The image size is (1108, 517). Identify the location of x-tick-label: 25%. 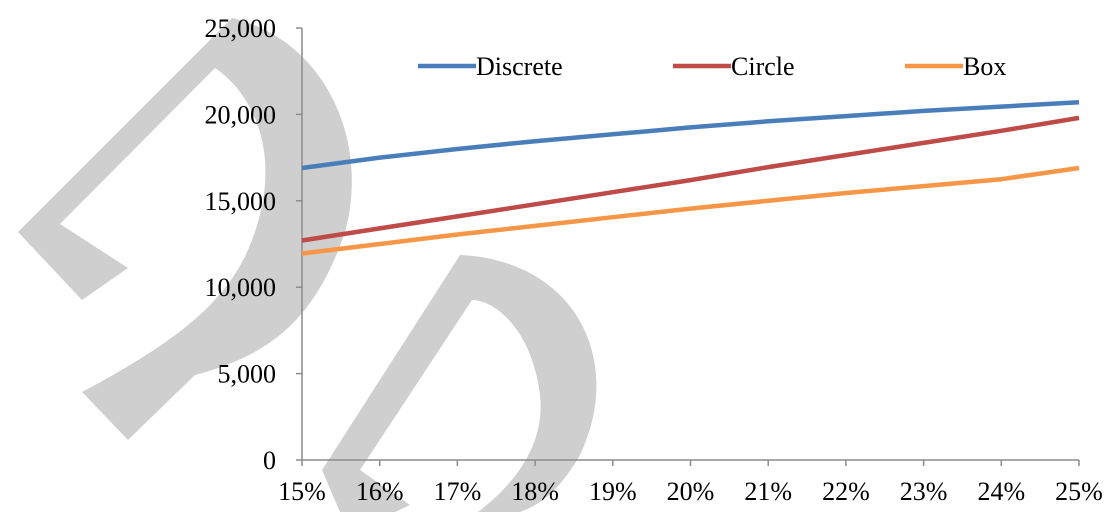
(1079, 491).